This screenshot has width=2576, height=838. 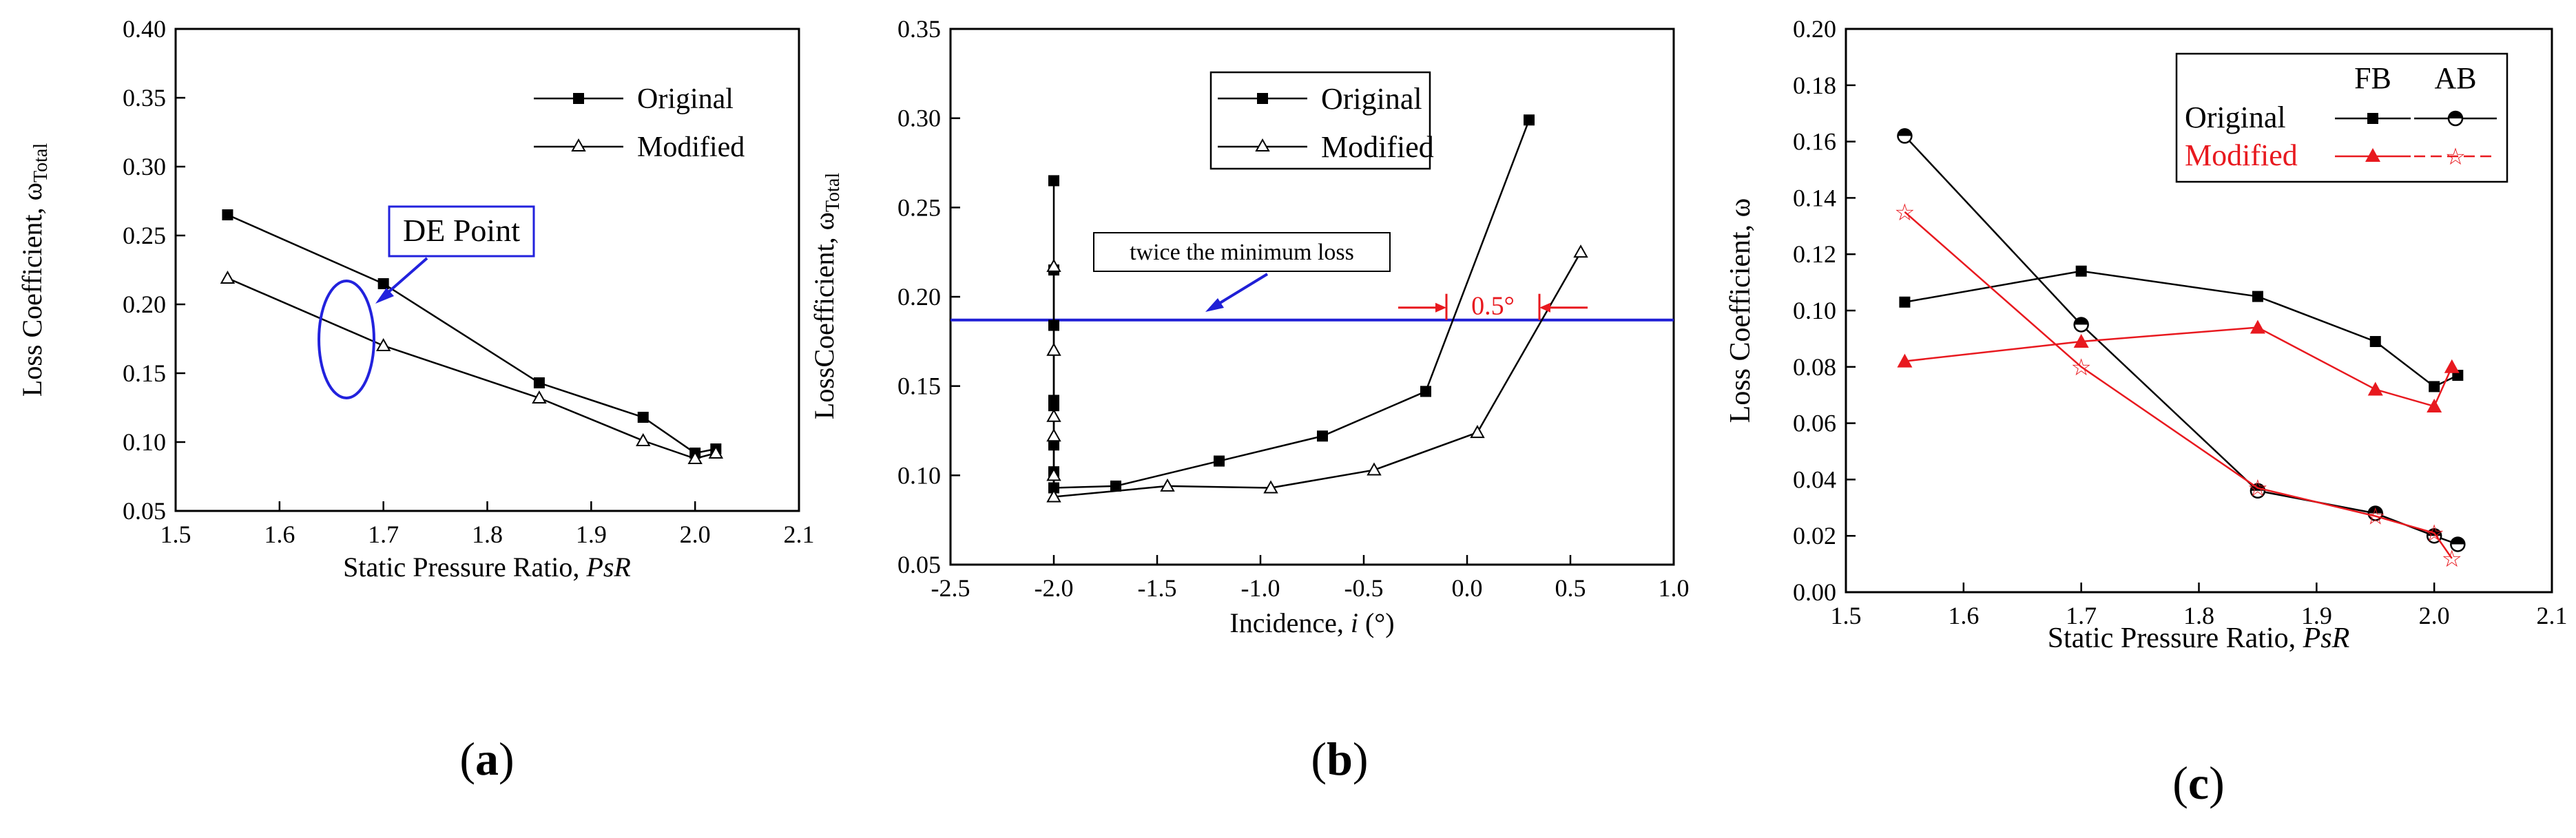 I want to click on legend-label-a-modified: Modified, so click(x=691, y=147).